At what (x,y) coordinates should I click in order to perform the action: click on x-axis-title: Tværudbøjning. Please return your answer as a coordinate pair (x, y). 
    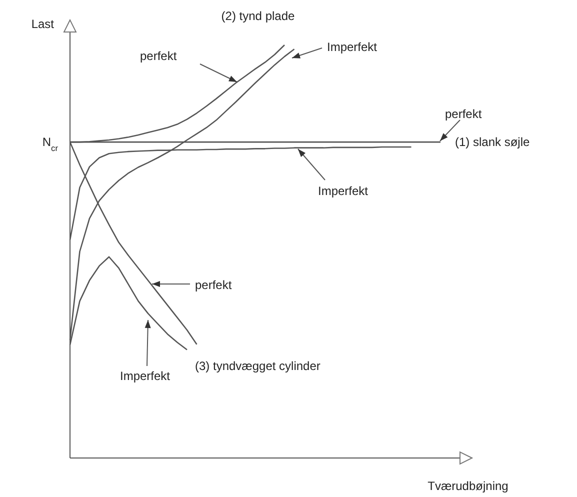
    Looking at the image, I should click on (468, 486).